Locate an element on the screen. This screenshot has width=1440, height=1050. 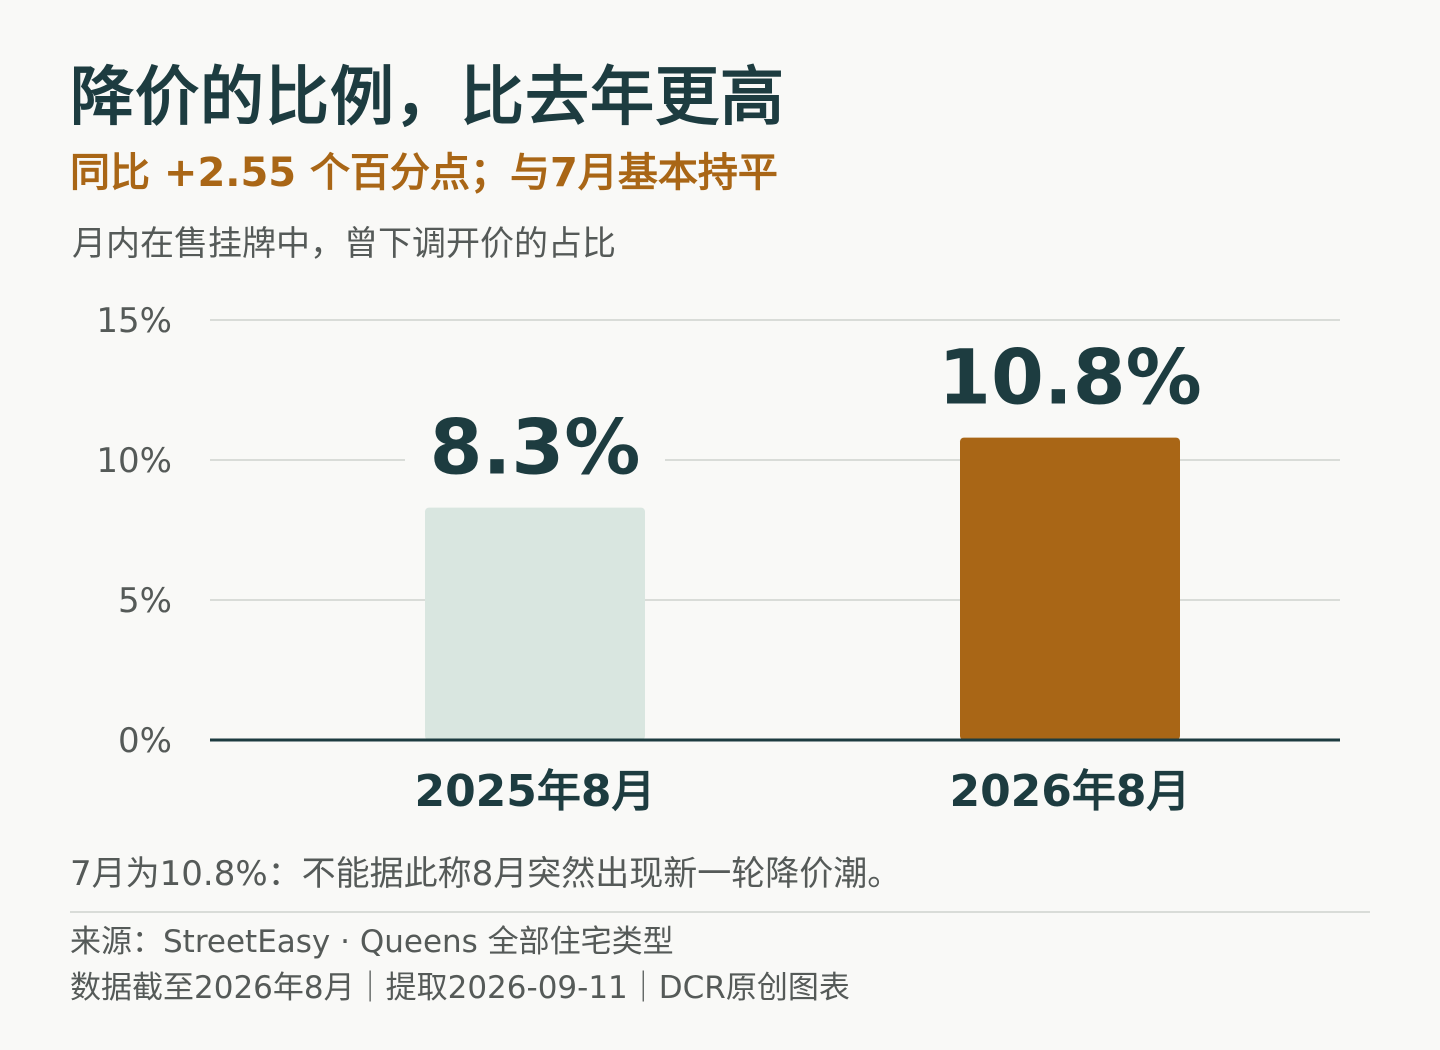
footer-line: 数据截至2026年8月｜提取2026-09-11｜DCR原创图表 is located at coordinates (460, 988).